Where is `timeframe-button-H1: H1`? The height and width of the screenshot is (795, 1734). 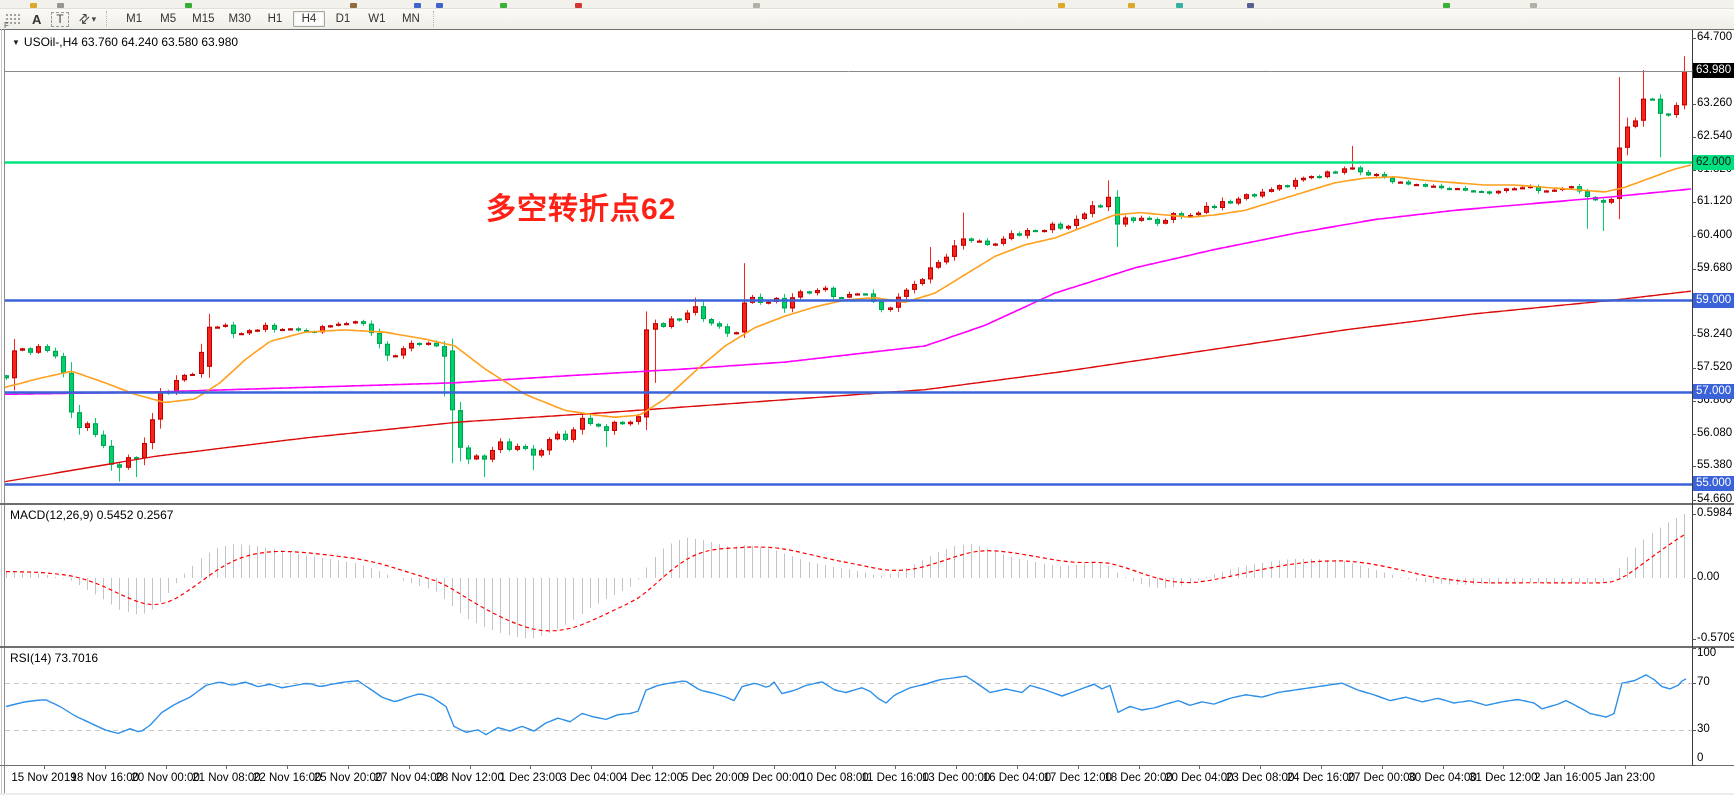 timeframe-button-H1: H1 is located at coordinates (275, 19).